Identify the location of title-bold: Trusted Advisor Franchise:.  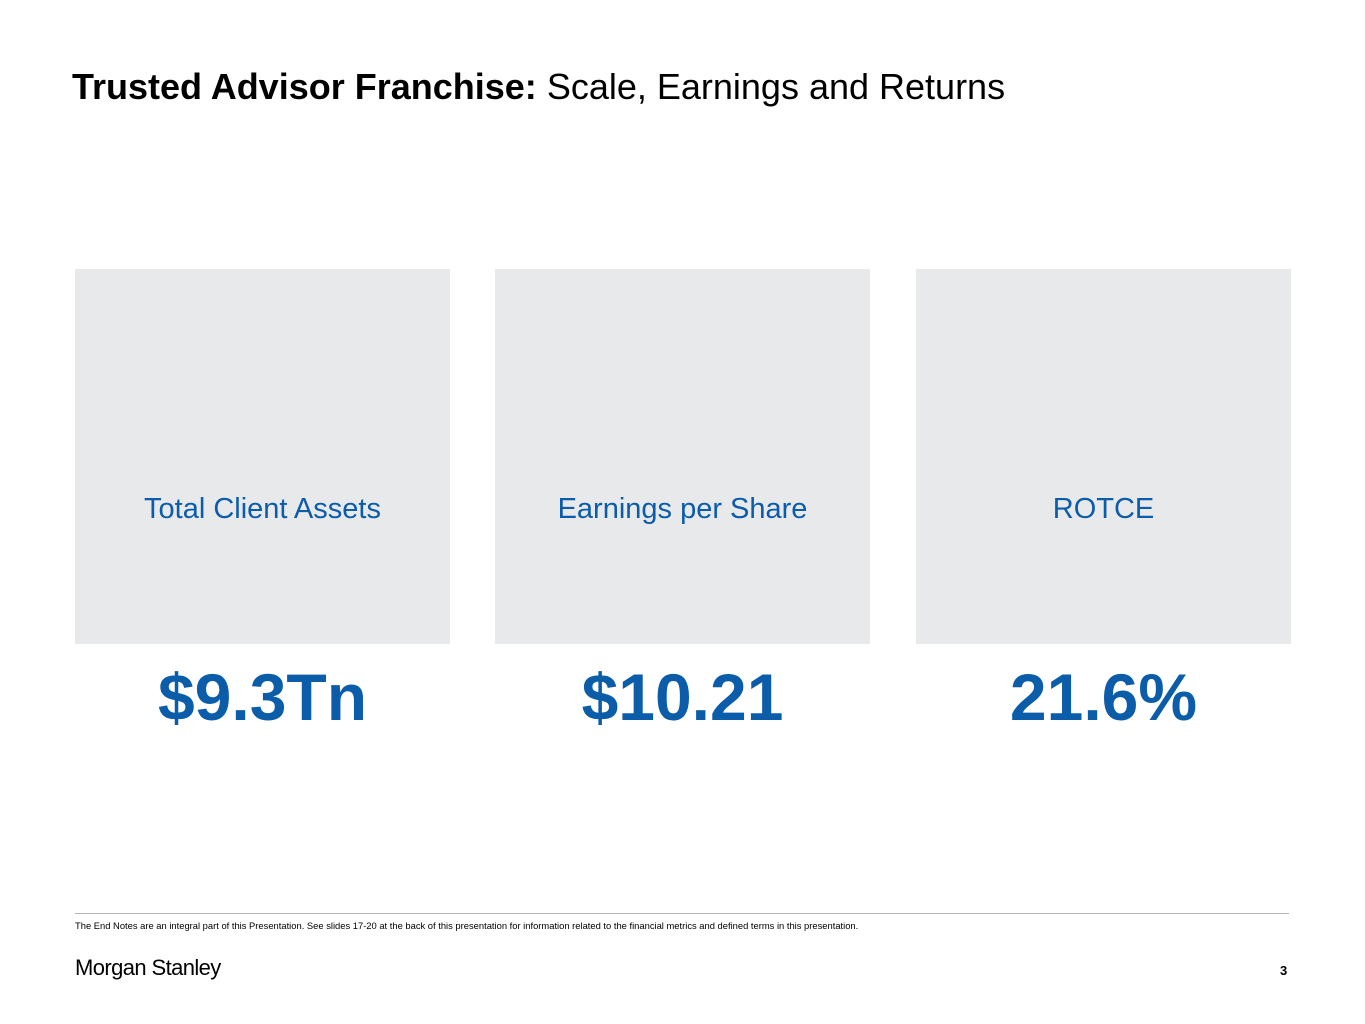
(304, 86).